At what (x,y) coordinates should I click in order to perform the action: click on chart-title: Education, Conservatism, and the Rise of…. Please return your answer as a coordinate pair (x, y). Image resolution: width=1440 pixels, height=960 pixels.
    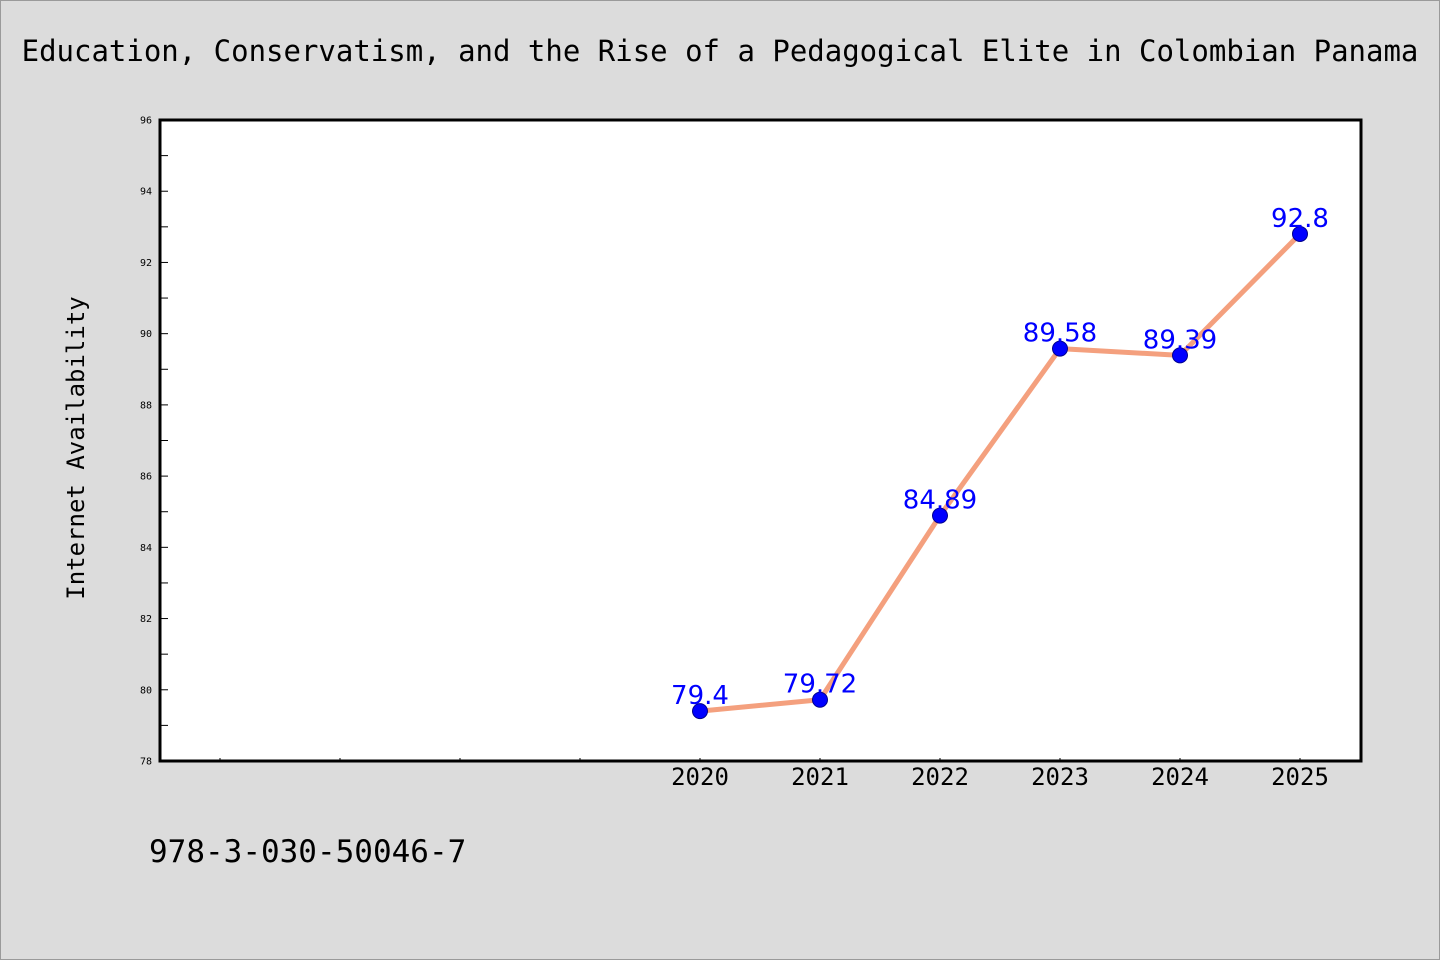
    Looking at the image, I should click on (720, 51).